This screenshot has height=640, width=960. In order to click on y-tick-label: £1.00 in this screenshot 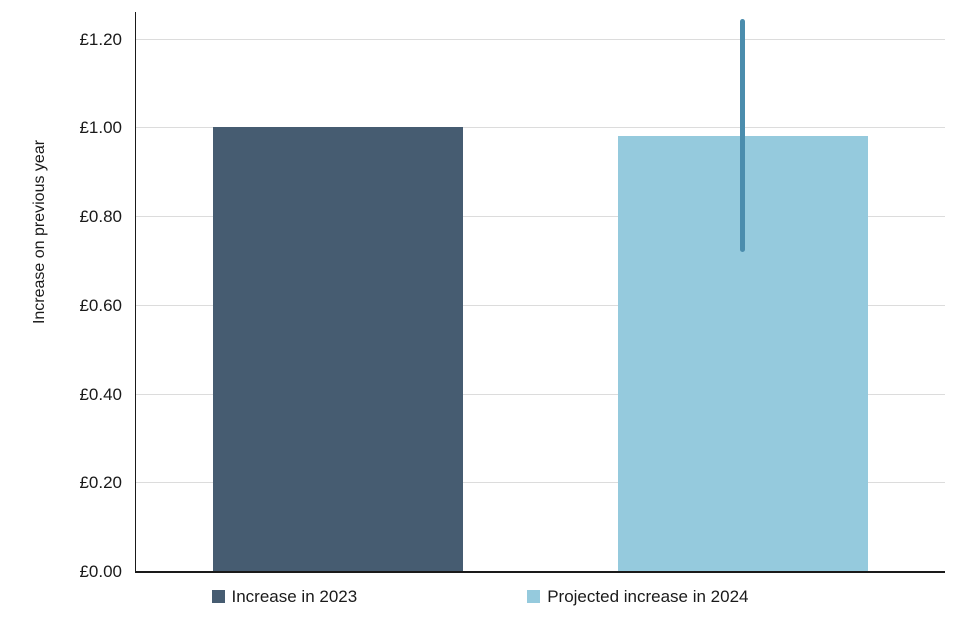, I will do `click(100, 128)`.